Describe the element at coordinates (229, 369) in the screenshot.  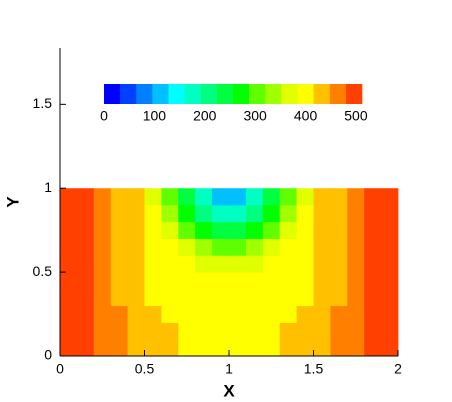
I see `x-tick-label: 1` at that location.